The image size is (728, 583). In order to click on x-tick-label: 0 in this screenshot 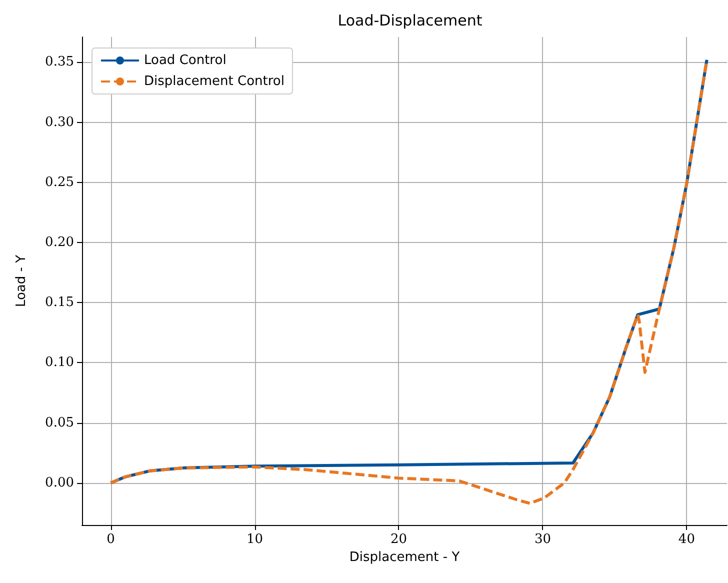, I will do `click(110, 539)`.